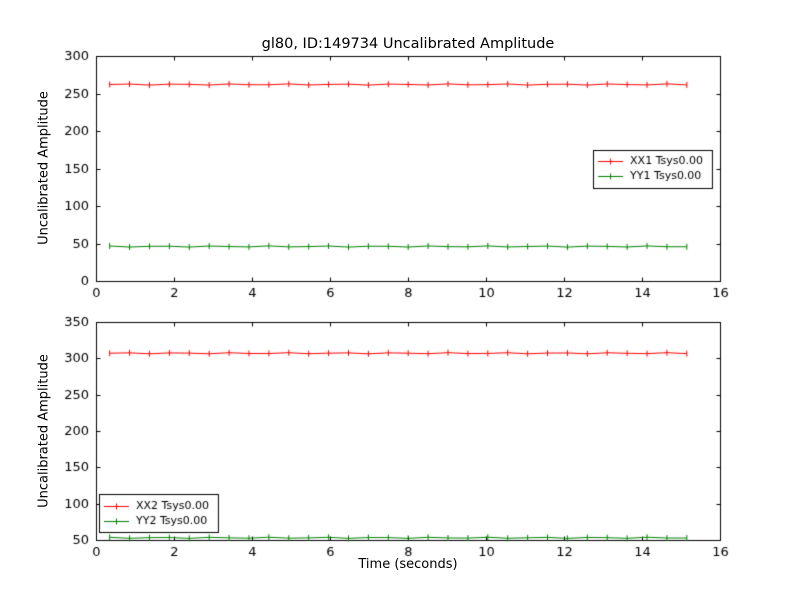 Image resolution: width=800 pixels, height=600 pixels. What do you see at coordinates (44, 431) in the screenshot?
I see `y-axis-label-bottom: Uncalibrated Amplitude` at bounding box center [44, 431].